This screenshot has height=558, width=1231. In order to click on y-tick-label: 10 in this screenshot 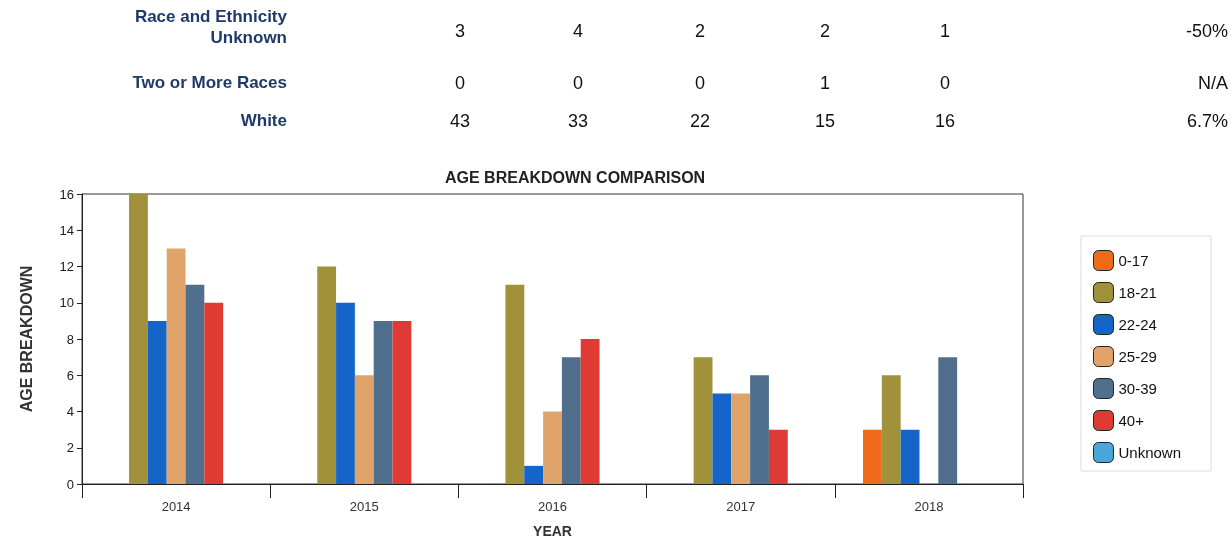, I will do `click(66, 303)`.